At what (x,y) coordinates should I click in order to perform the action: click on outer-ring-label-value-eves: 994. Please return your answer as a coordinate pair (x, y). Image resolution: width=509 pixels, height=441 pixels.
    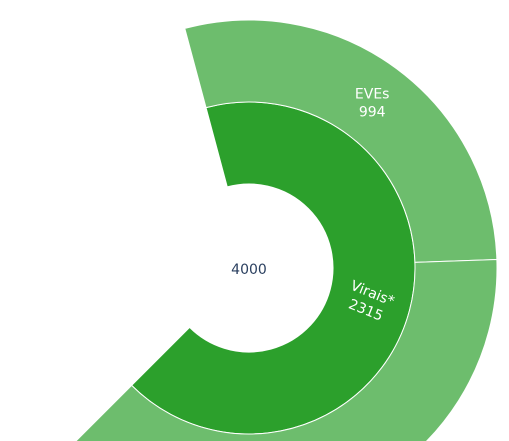
    Looking at the image, I should click on (372, 113).